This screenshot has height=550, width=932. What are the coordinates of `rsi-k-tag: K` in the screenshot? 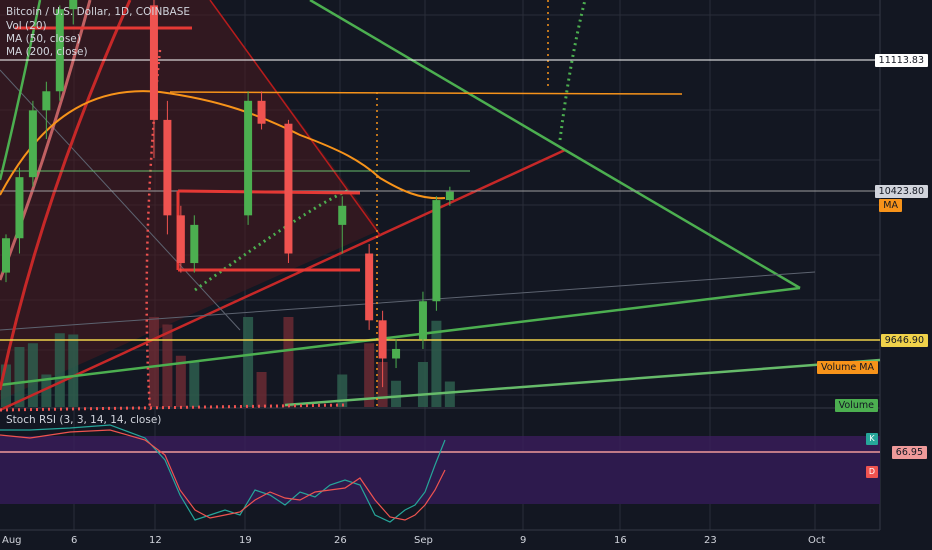 It's located at (872, 439).